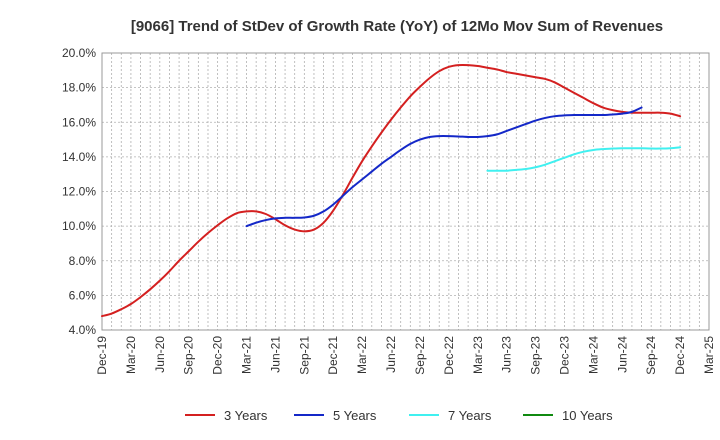  What do you see at coordinates (470, 415) in the screenshot?
I see `legend-label-7-years: 7 Years` at bounding box center [470, 415].